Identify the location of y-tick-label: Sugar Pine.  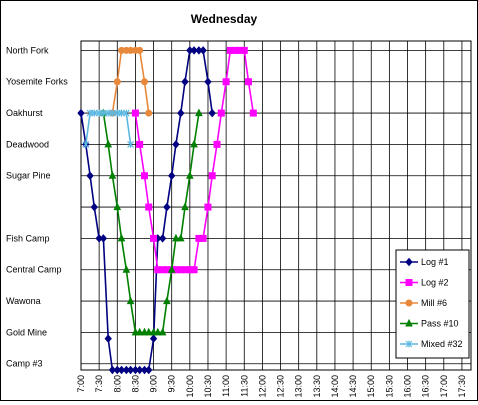
(28, 176).